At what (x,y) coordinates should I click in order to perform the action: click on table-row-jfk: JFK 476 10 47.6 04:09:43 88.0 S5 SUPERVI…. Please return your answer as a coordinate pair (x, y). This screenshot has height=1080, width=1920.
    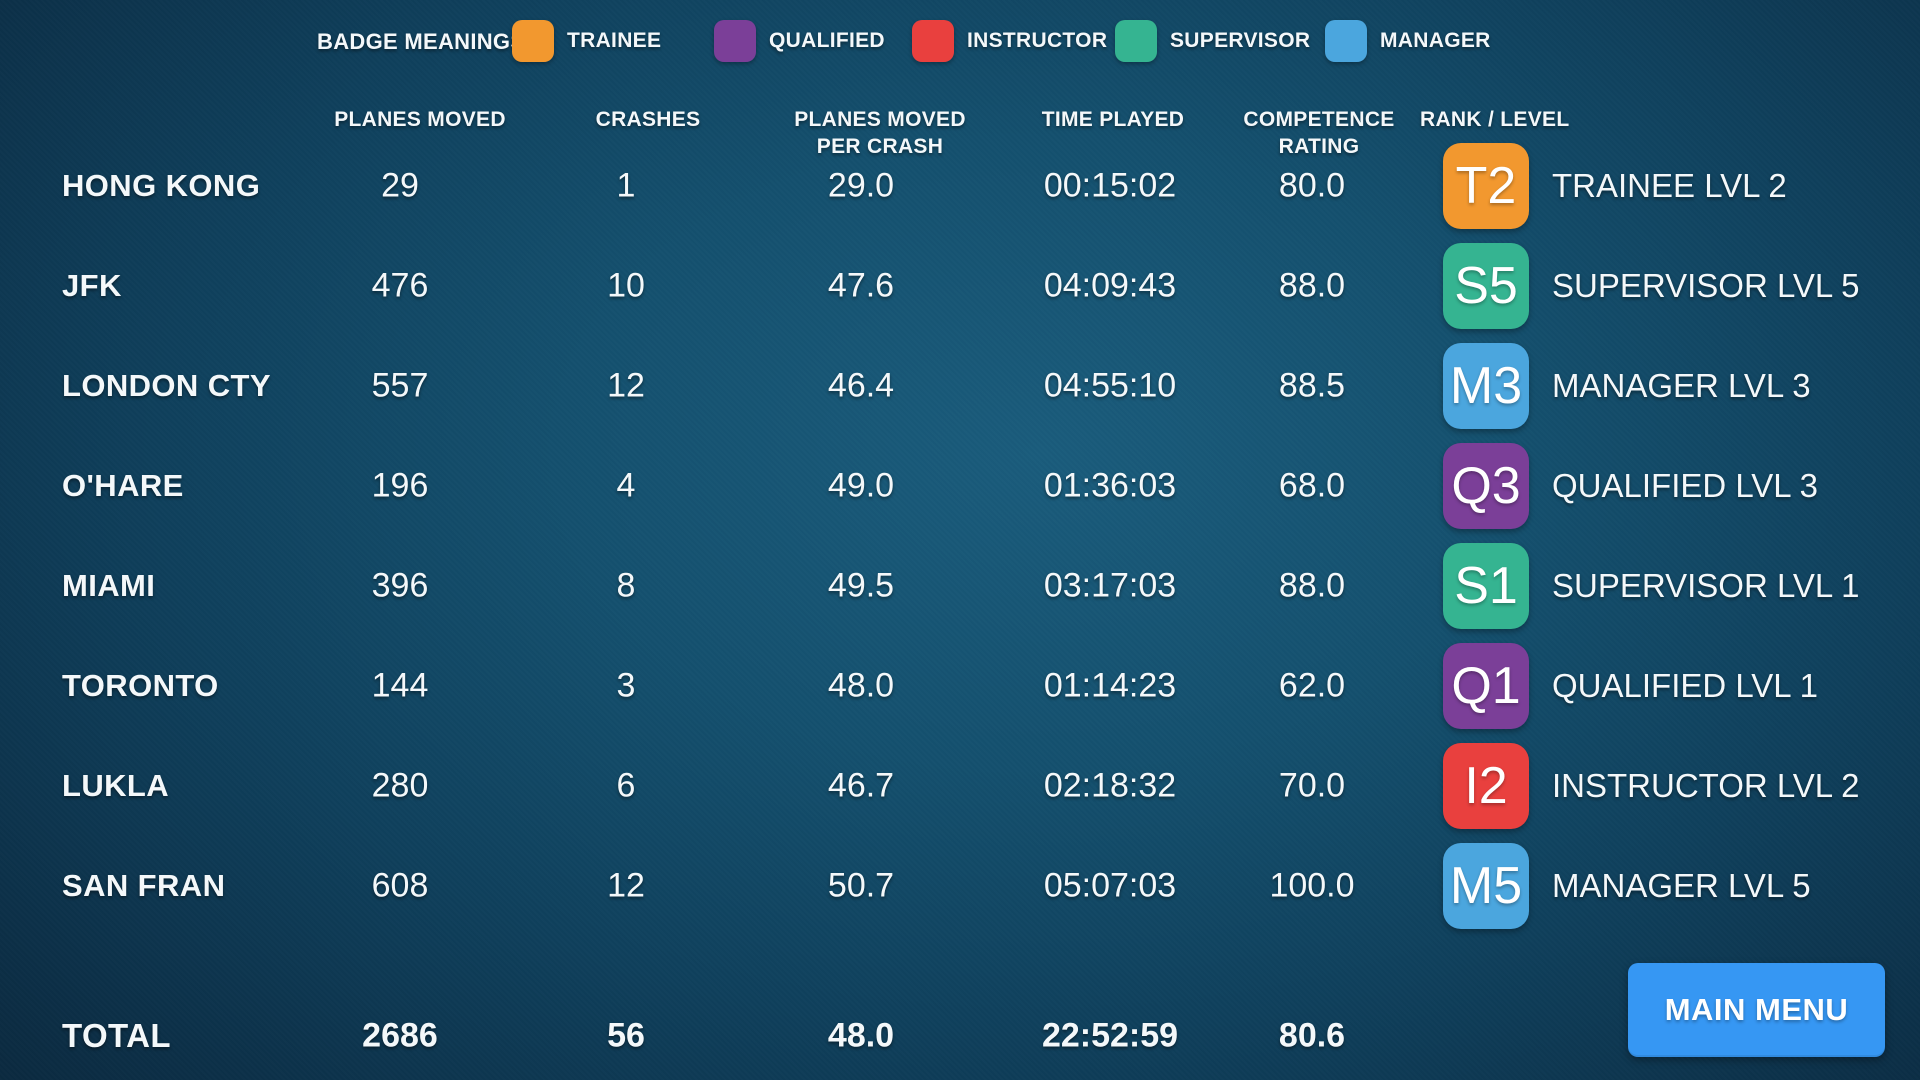
    Looking at the image, I should click on (960, 286).